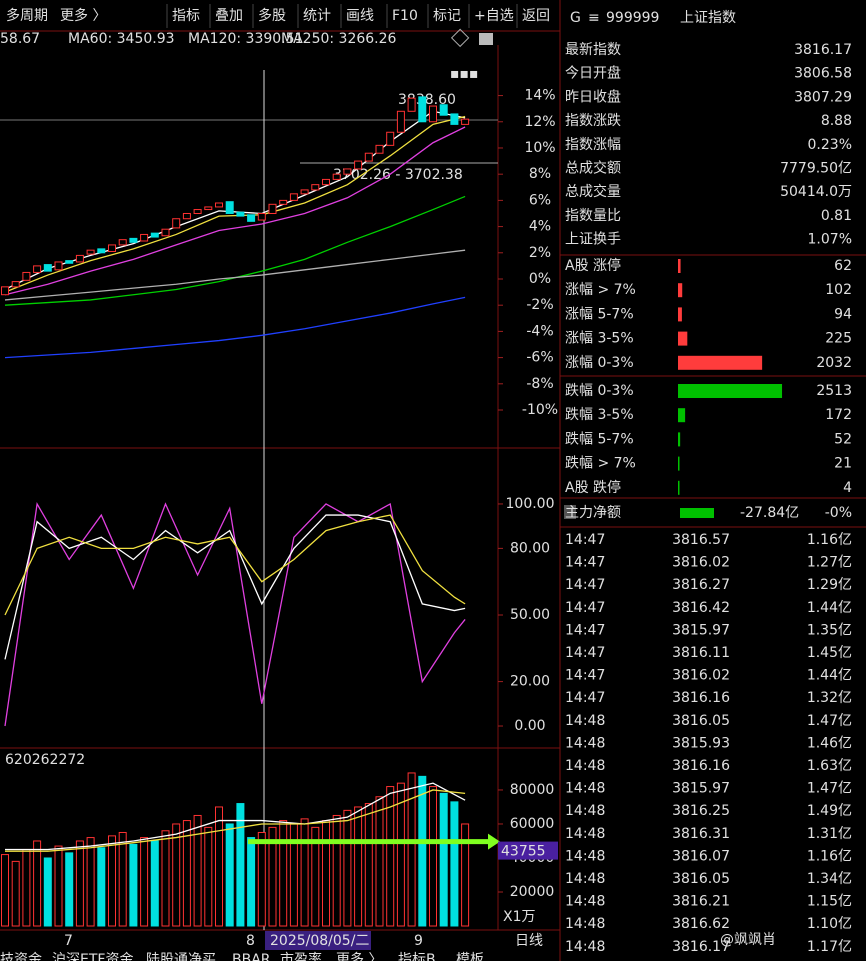  What do you see at coordinates (539, 148) in the screenshot?
I see `y-tick-label: 10%` at bounding box center [539, 148].